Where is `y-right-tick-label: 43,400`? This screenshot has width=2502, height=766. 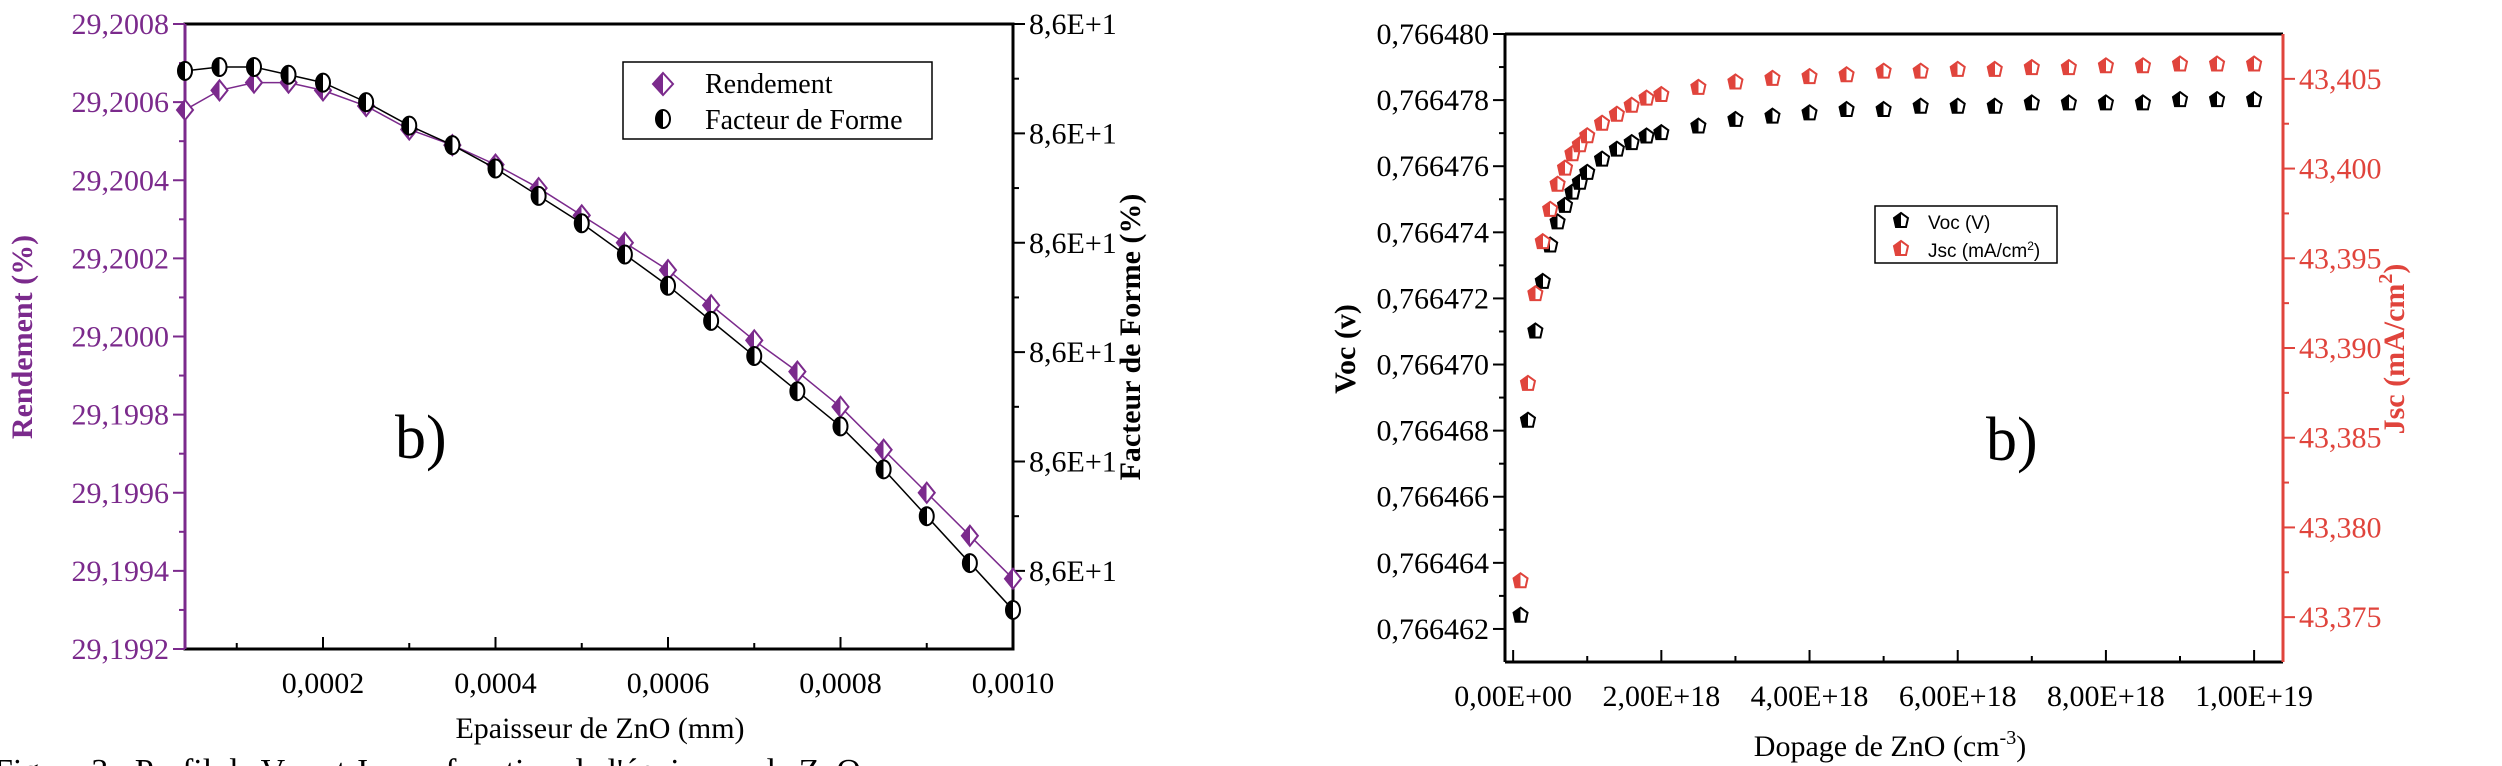 y-right-tick-label: 43,400 is located at coordinates (2340, 169).